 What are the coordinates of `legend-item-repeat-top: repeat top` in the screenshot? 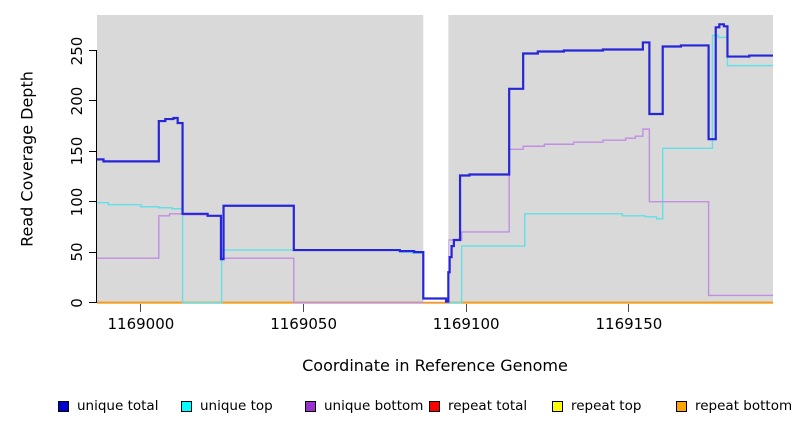 It's located at (596, 406).